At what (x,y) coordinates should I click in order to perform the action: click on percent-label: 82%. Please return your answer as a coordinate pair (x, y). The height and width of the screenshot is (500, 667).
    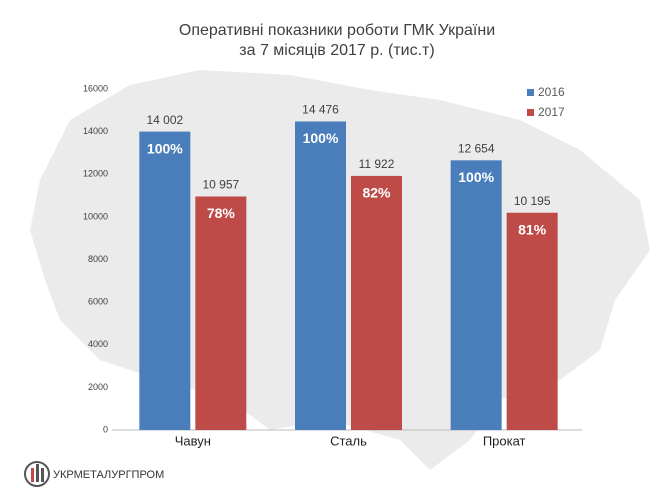
    Looking at the image, I should click on (376, 193).